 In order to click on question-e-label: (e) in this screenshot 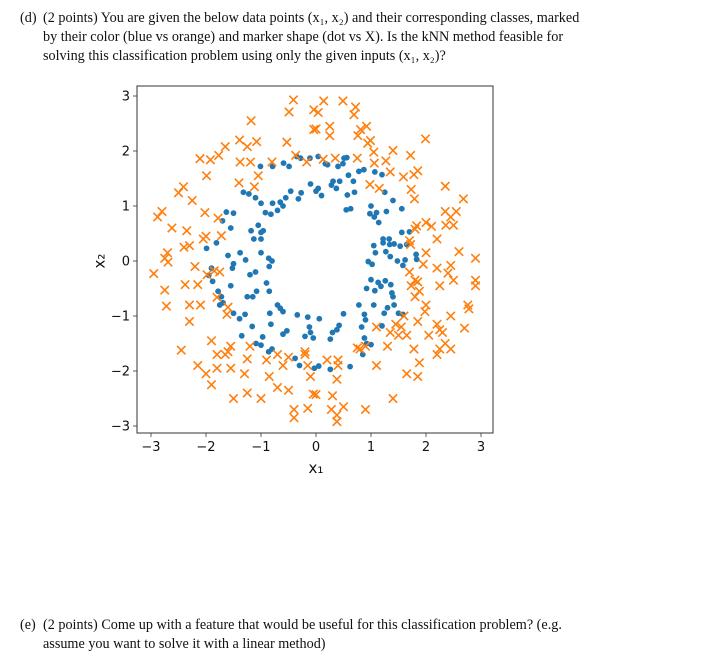, I will do `click(28, 625)`.